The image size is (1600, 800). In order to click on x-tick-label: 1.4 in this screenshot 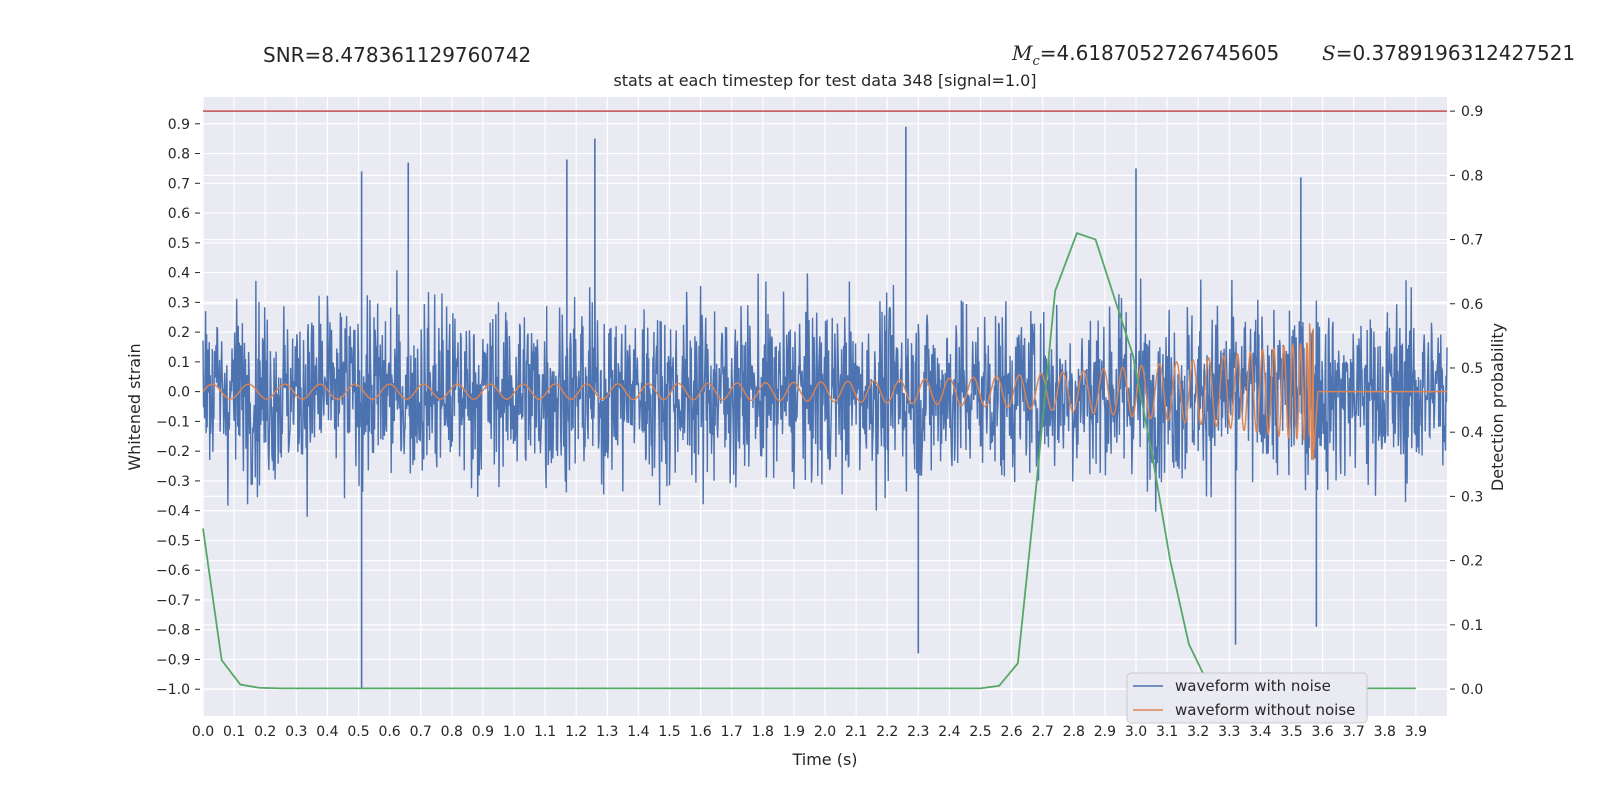, I will do `click(638, 732)`.